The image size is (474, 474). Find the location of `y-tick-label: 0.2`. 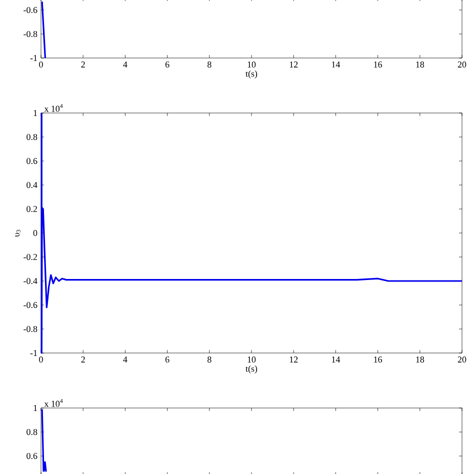

y-tick-label: 0.2 is located at coordinates (31, 209).